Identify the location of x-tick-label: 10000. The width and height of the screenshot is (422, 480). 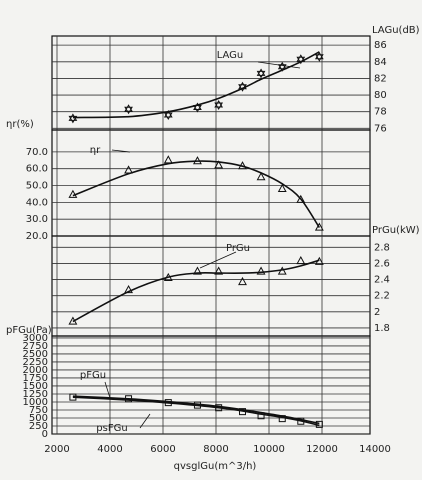
(269, 449).